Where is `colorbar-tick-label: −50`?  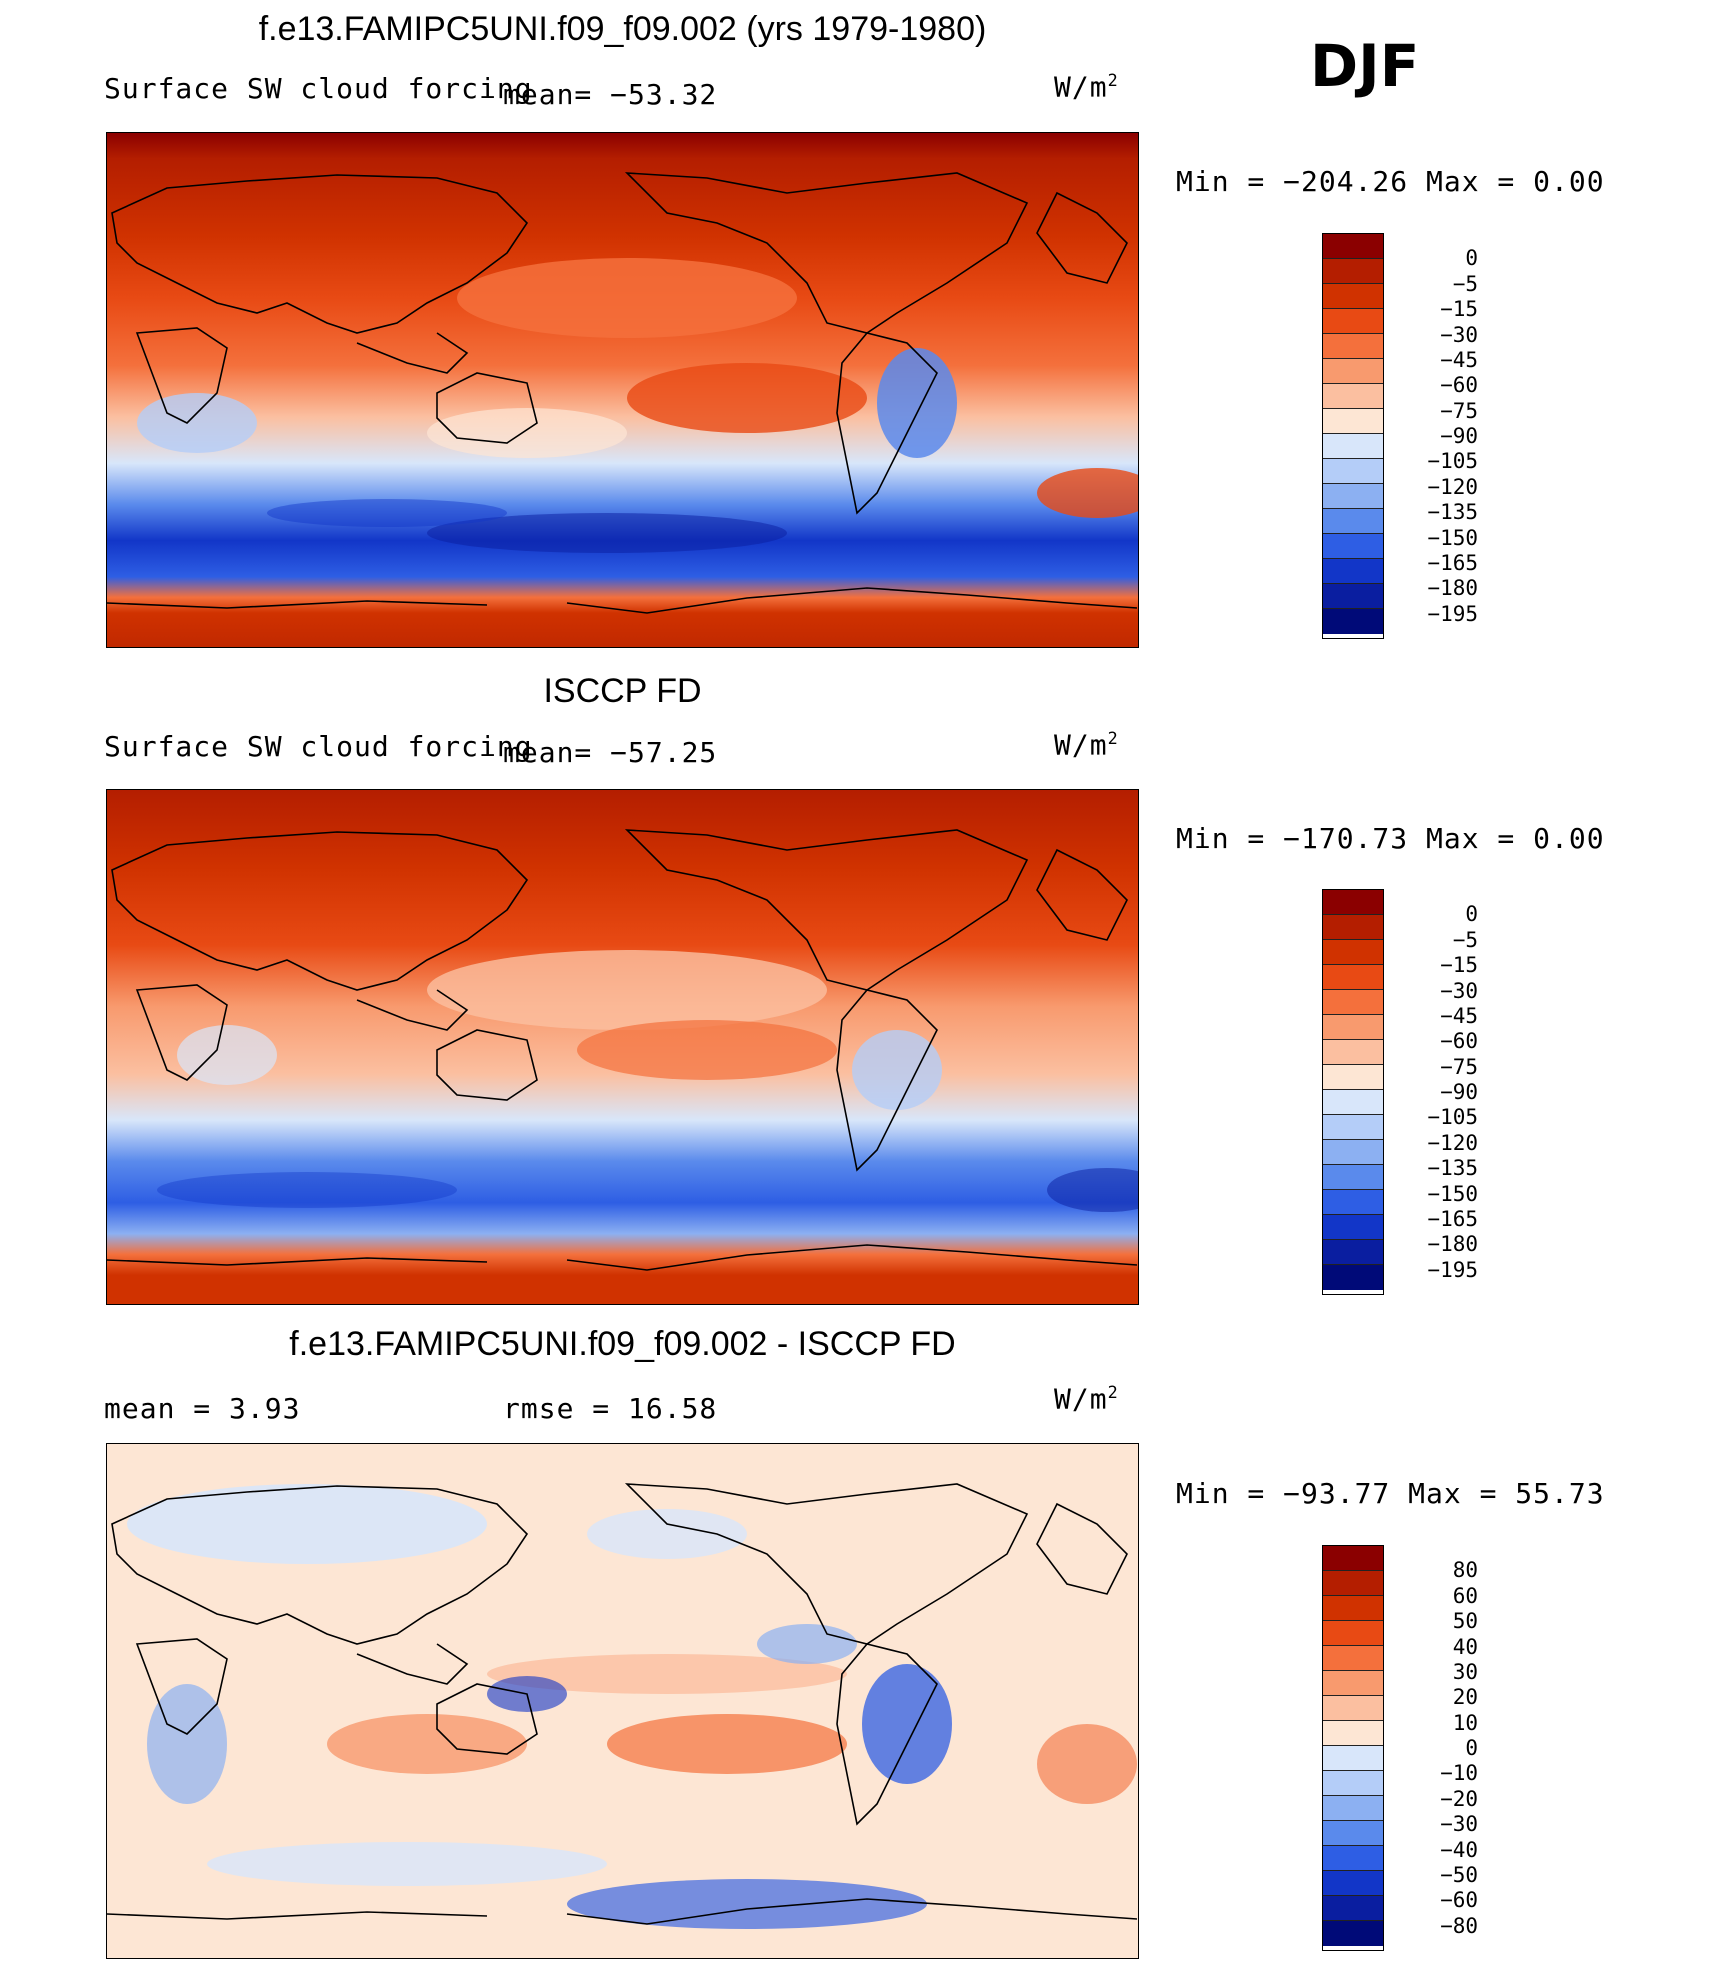
colorbar-tick-label: −50 is located at coordinates (1459, 1874).